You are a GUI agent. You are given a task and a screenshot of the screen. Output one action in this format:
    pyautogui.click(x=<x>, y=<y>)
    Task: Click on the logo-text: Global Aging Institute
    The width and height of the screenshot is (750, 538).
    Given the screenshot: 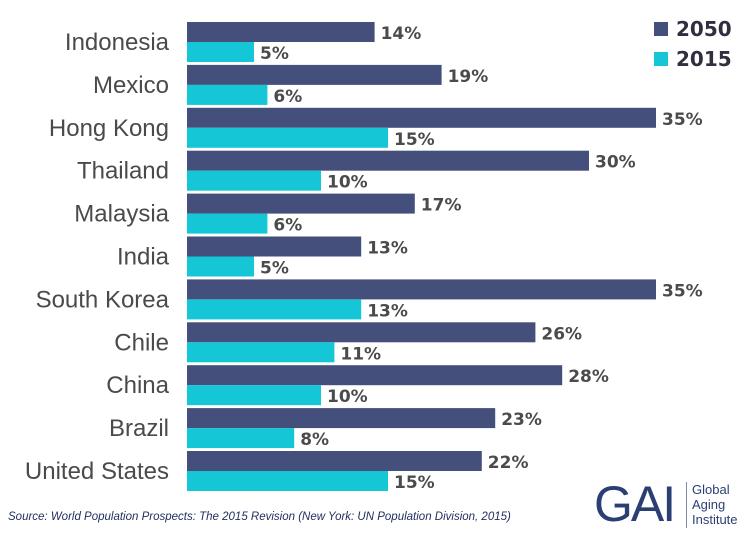 What is the action you would take?
    pyautogui.click(x=715, y=504)
    